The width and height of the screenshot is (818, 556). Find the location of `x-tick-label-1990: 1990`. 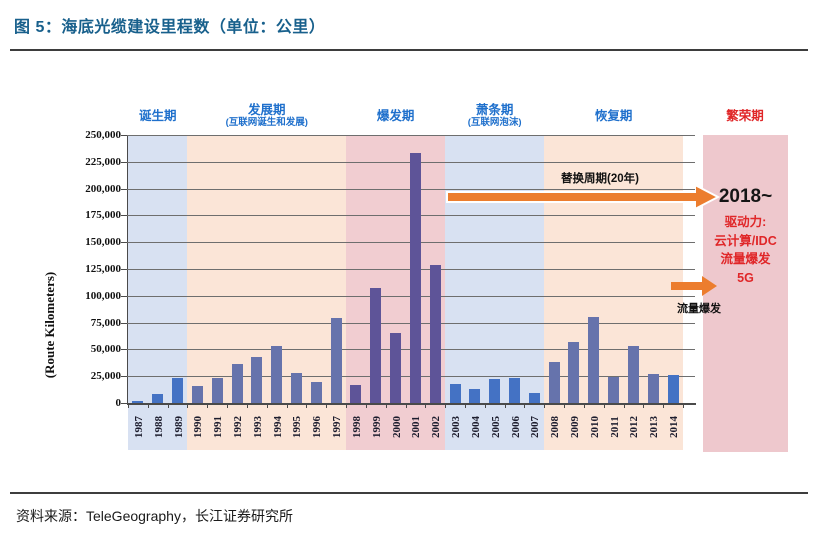

x-tick-label-1990: 1990 is located at coordinates (198, 427).